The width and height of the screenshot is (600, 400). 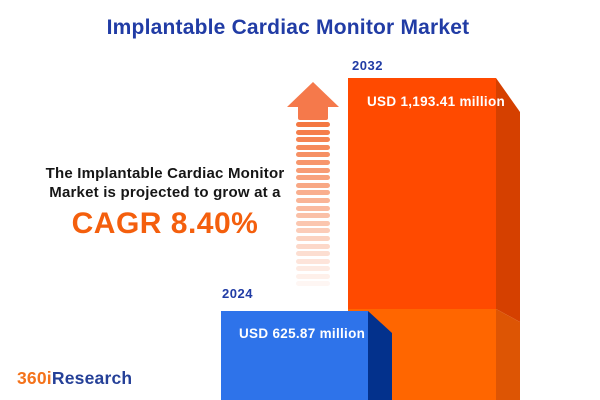 What do you see at coordinates (165, 173) in the screenshot?
I see `annotation-line-1: The Implantable Cardiac Monitor` at bounding box center [165, 173].